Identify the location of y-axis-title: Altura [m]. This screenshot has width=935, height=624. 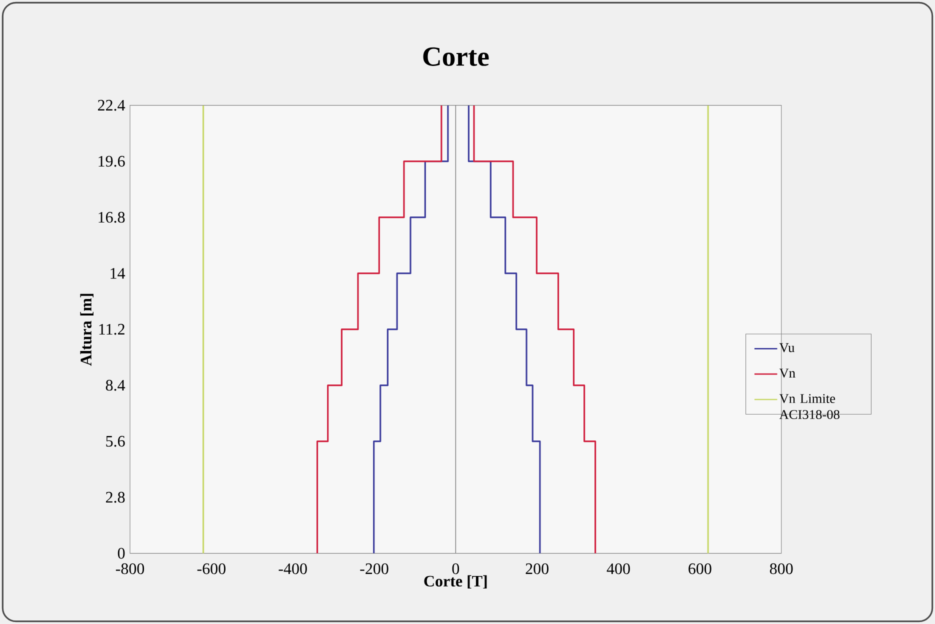
(87, 330).